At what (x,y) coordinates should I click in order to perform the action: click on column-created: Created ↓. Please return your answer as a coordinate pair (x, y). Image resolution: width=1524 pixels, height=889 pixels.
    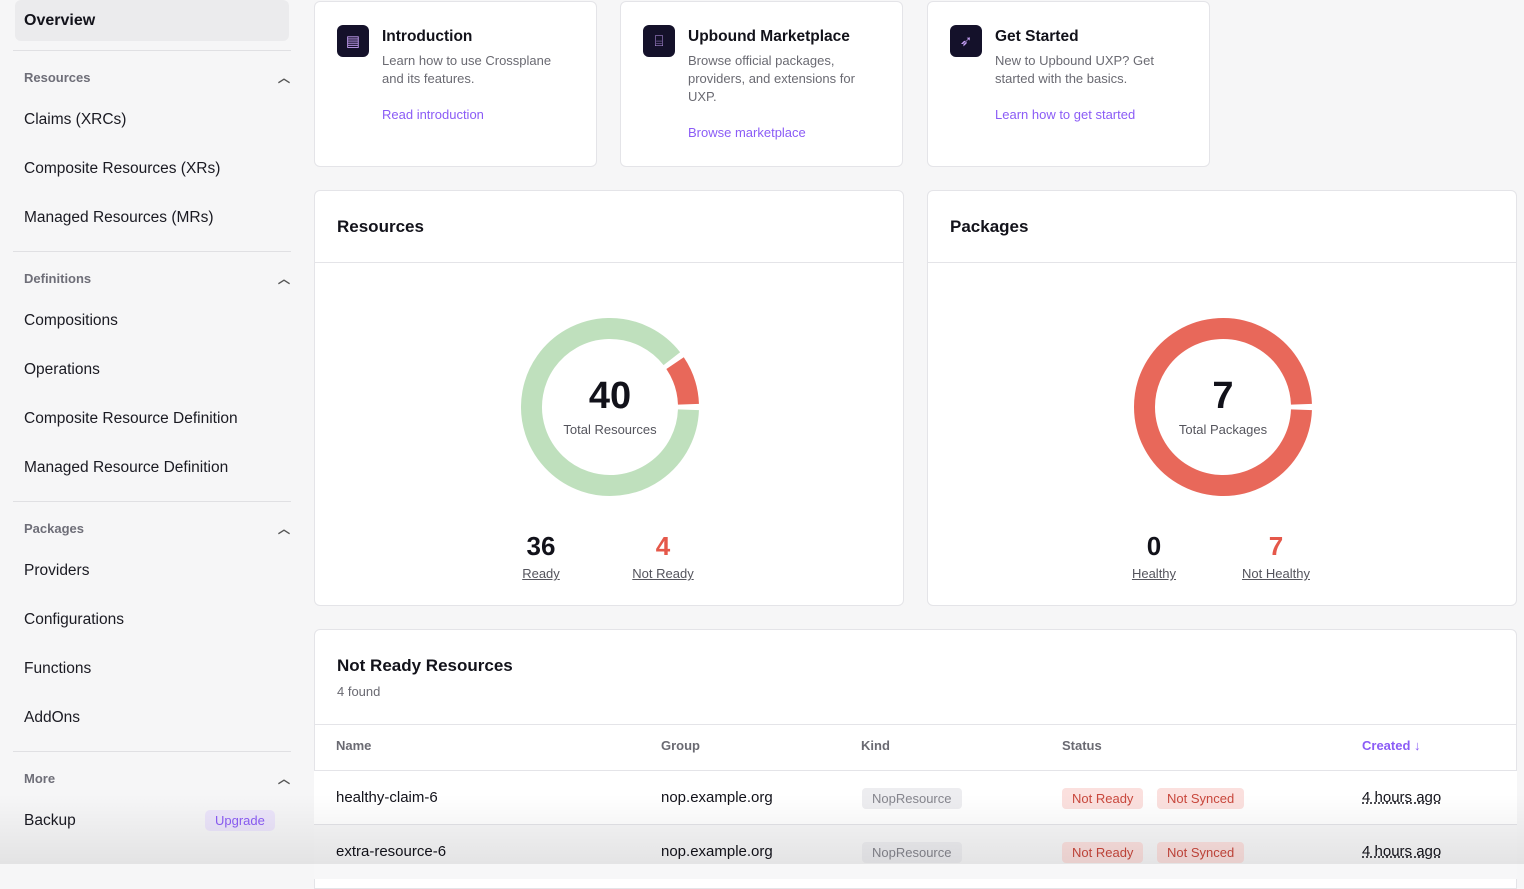
    Looking at the image, I should click on (1391, 745).